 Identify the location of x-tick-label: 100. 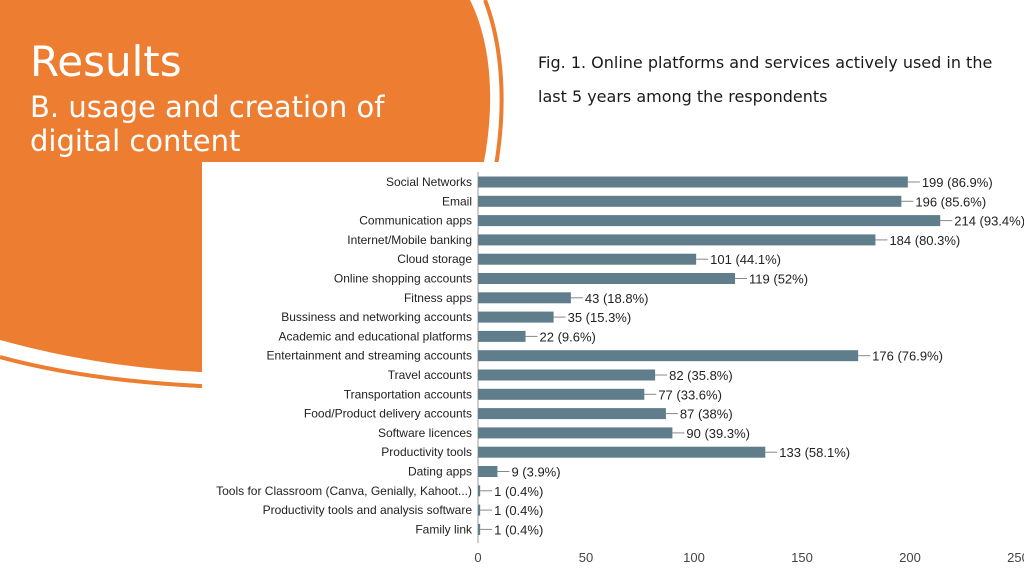
(694, 557).